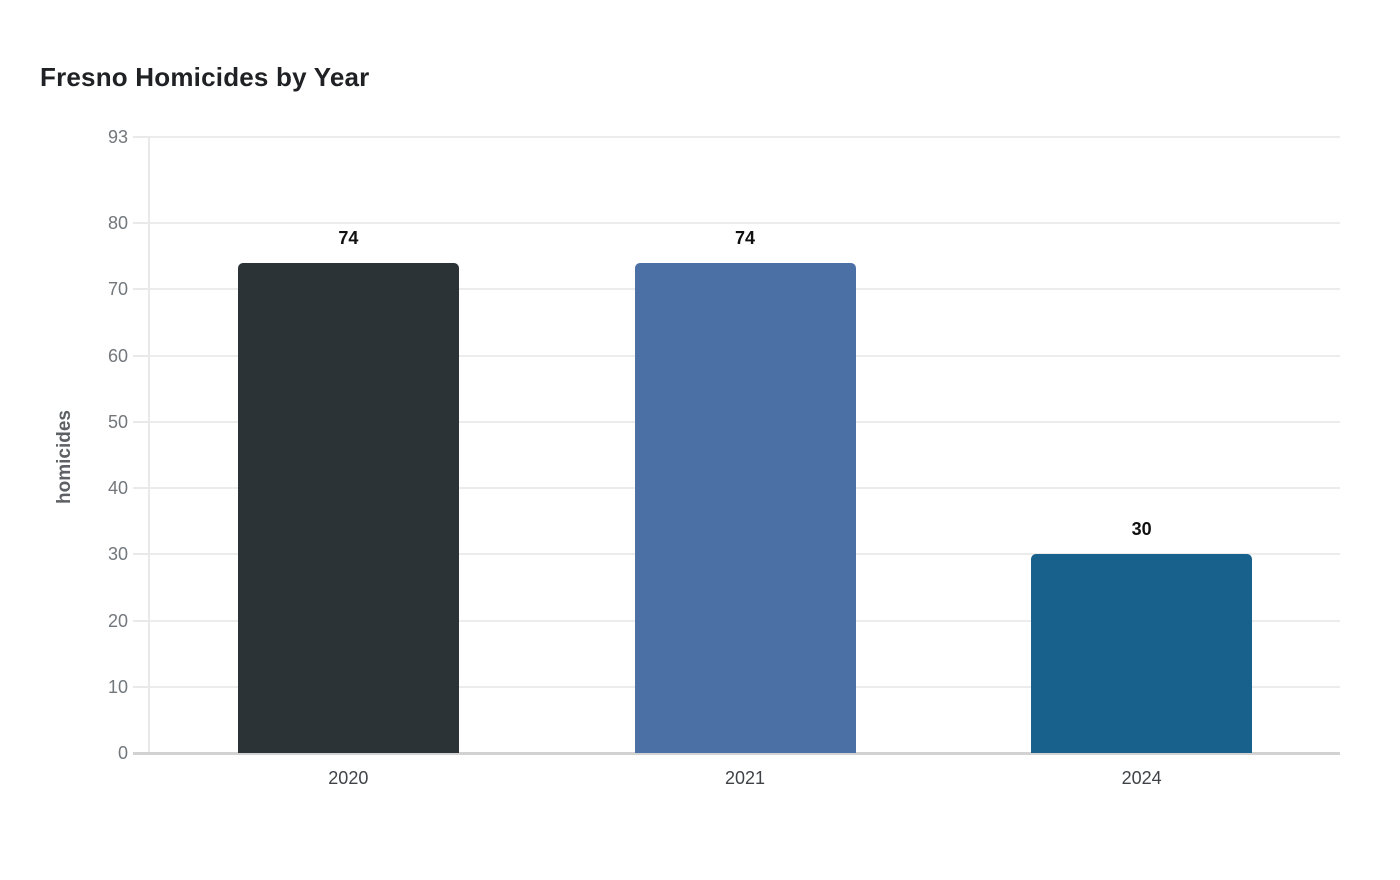 This screenshot has width=1400, height=880. What do you see at coordinates (745, 237) in the screenshot?
I see `bar-value-label-2021: 74` at bounding box center [745, 237].